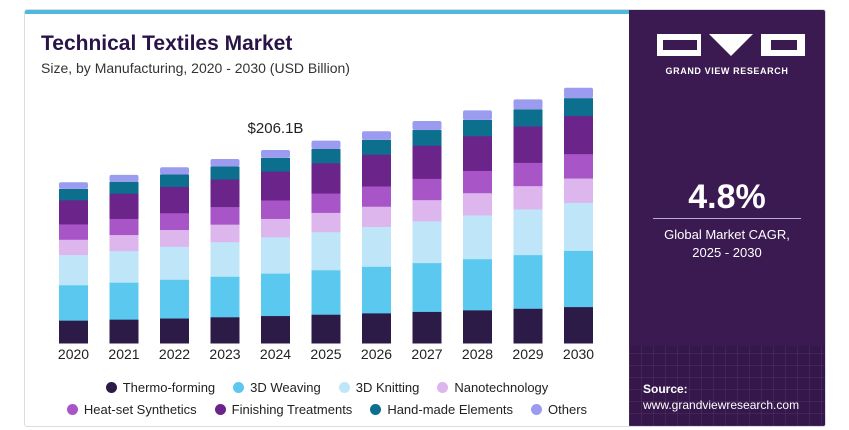  What do you see at coordinates (169, 387) in the screenshot?
I see `legend-label: Thermo-forming` at bounding box center [169, 387].